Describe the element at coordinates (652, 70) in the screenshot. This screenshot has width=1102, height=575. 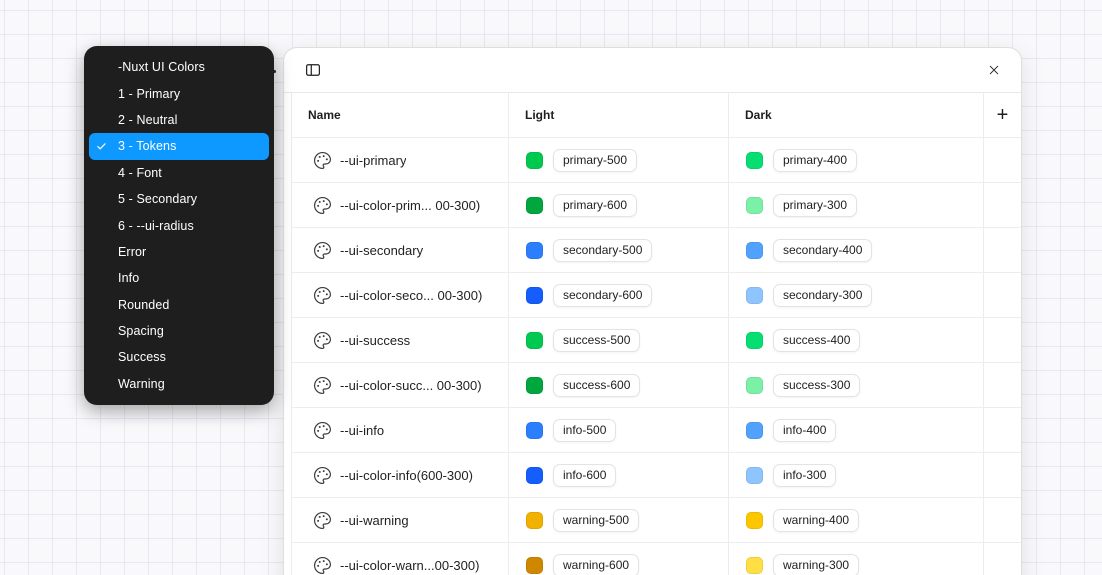
I see `modal-header` at that location.